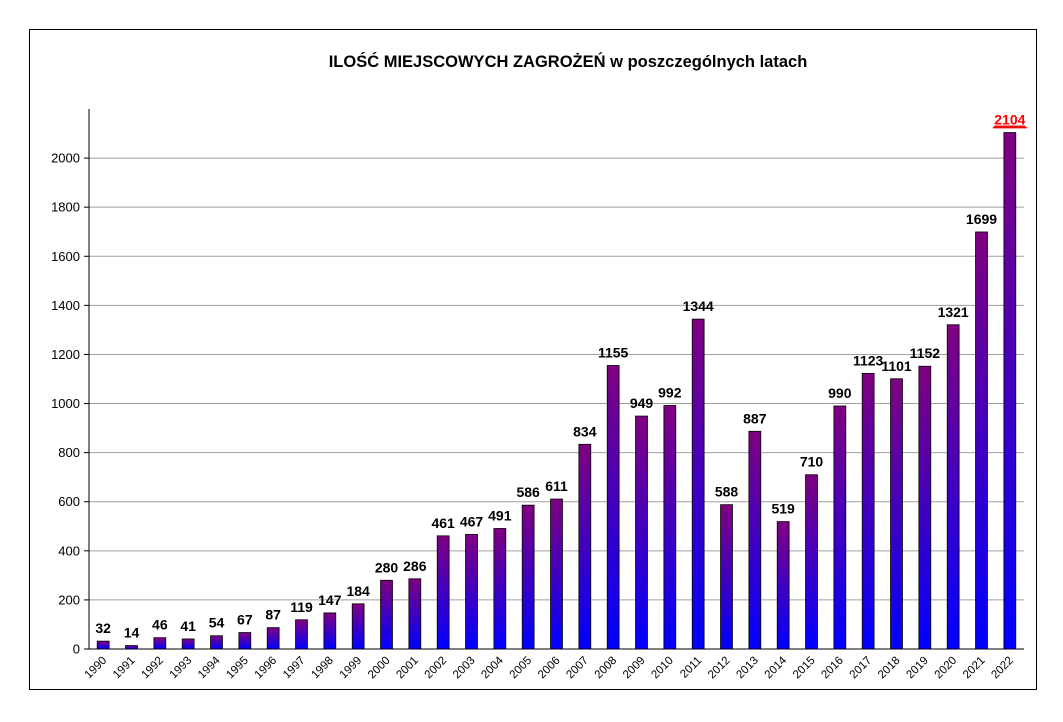  I want to click on y-tick-label: 1200, so click(65, 354).